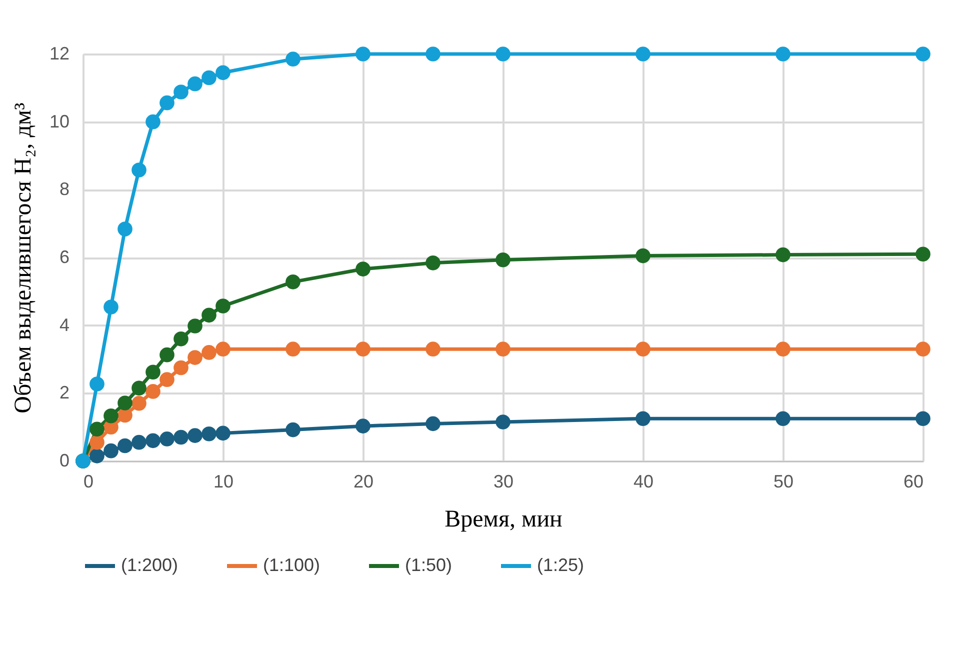 Image resolution: width=976 pixels, height=650 pixels. I want to click on y-tick-label: 0, so click(64, 460).